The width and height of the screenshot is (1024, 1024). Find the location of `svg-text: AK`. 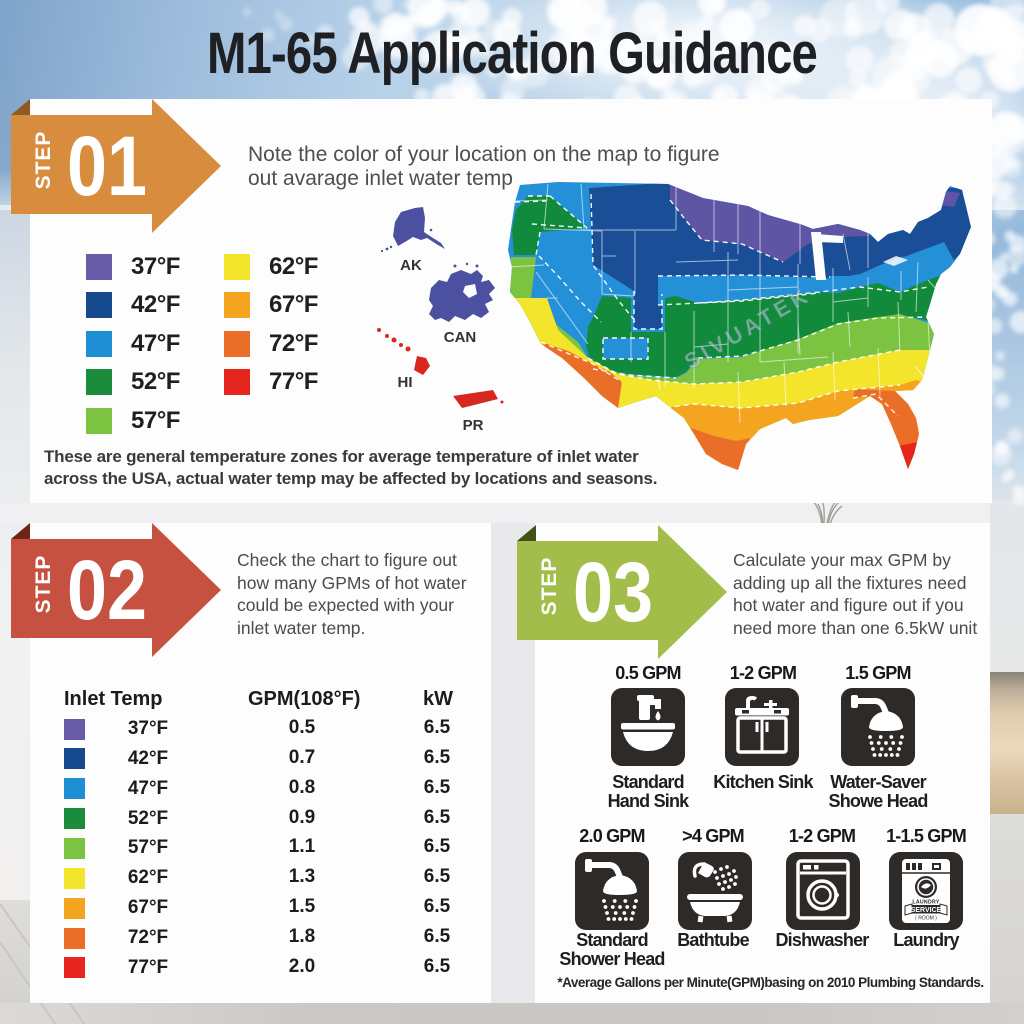

svg-text: AK is located at coordinates (411, 265).